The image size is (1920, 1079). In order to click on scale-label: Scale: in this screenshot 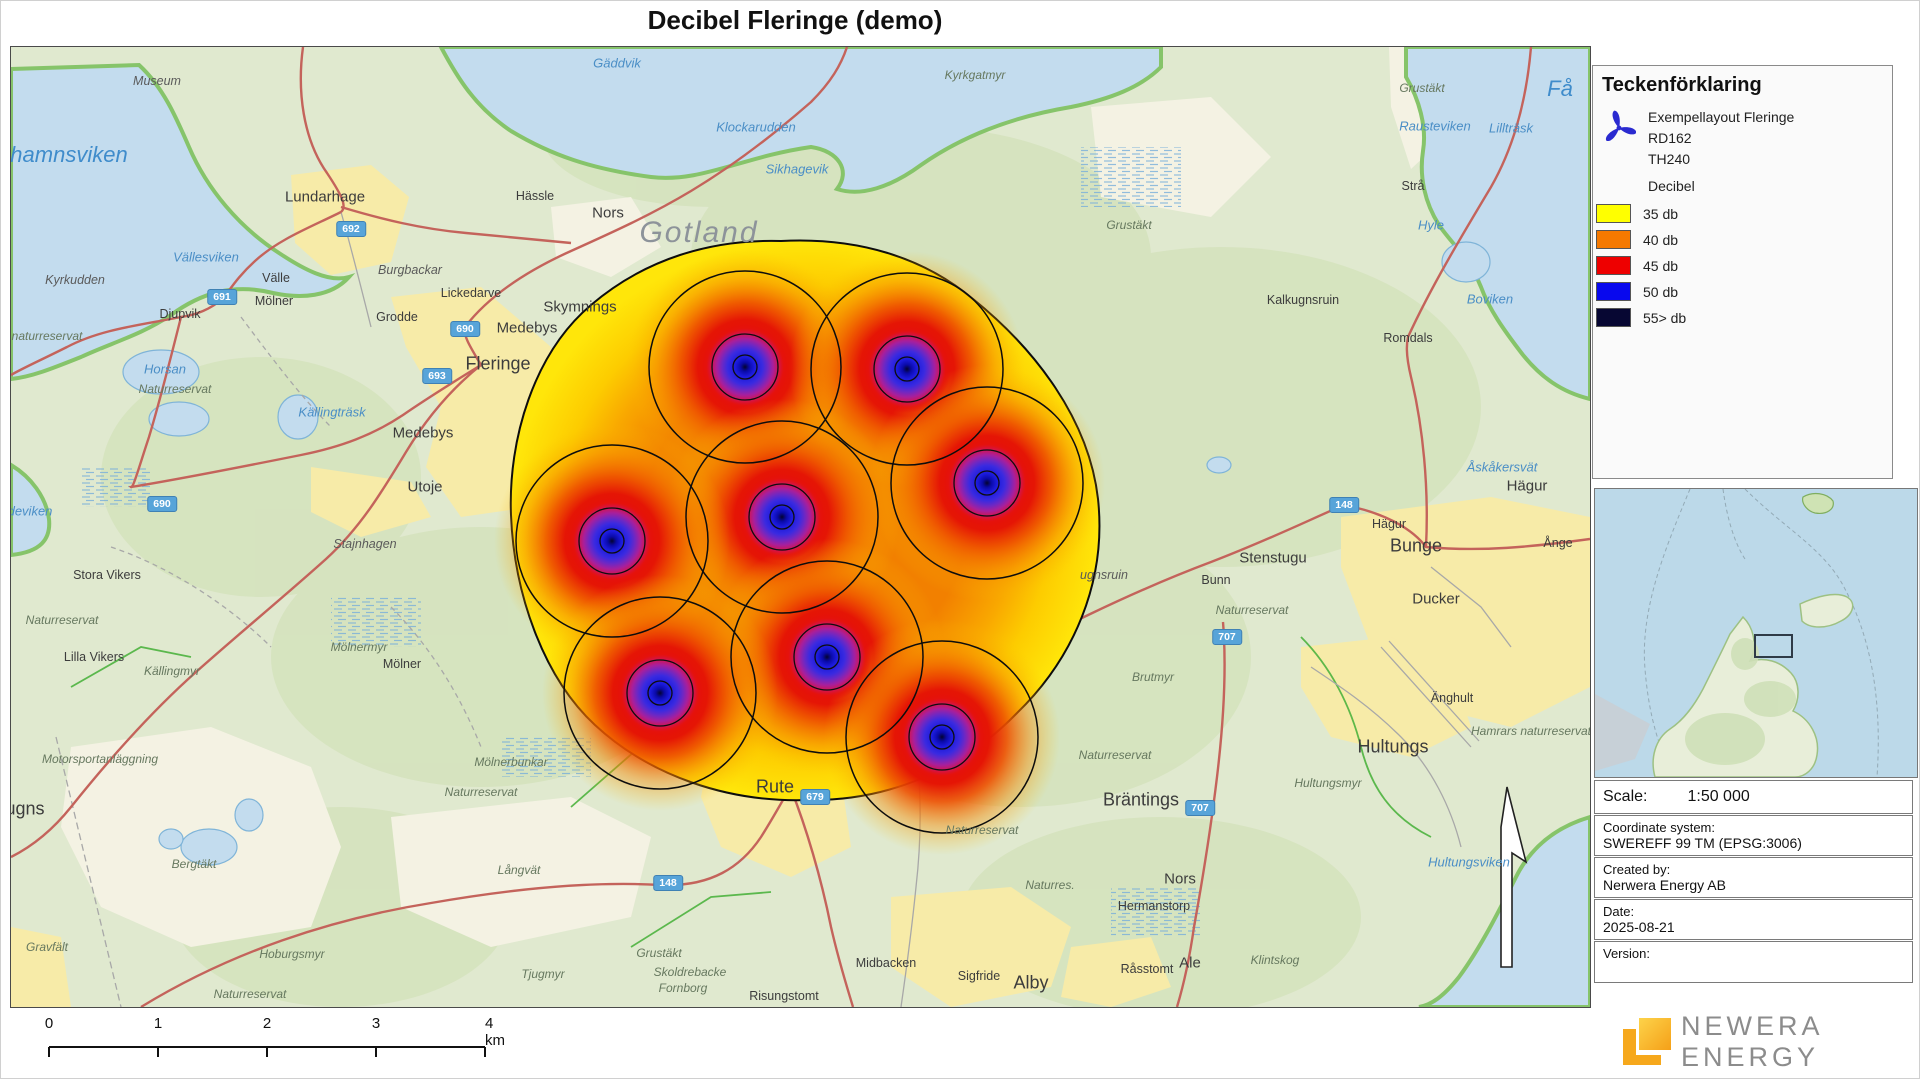, I will do `click(1625, 796)`.